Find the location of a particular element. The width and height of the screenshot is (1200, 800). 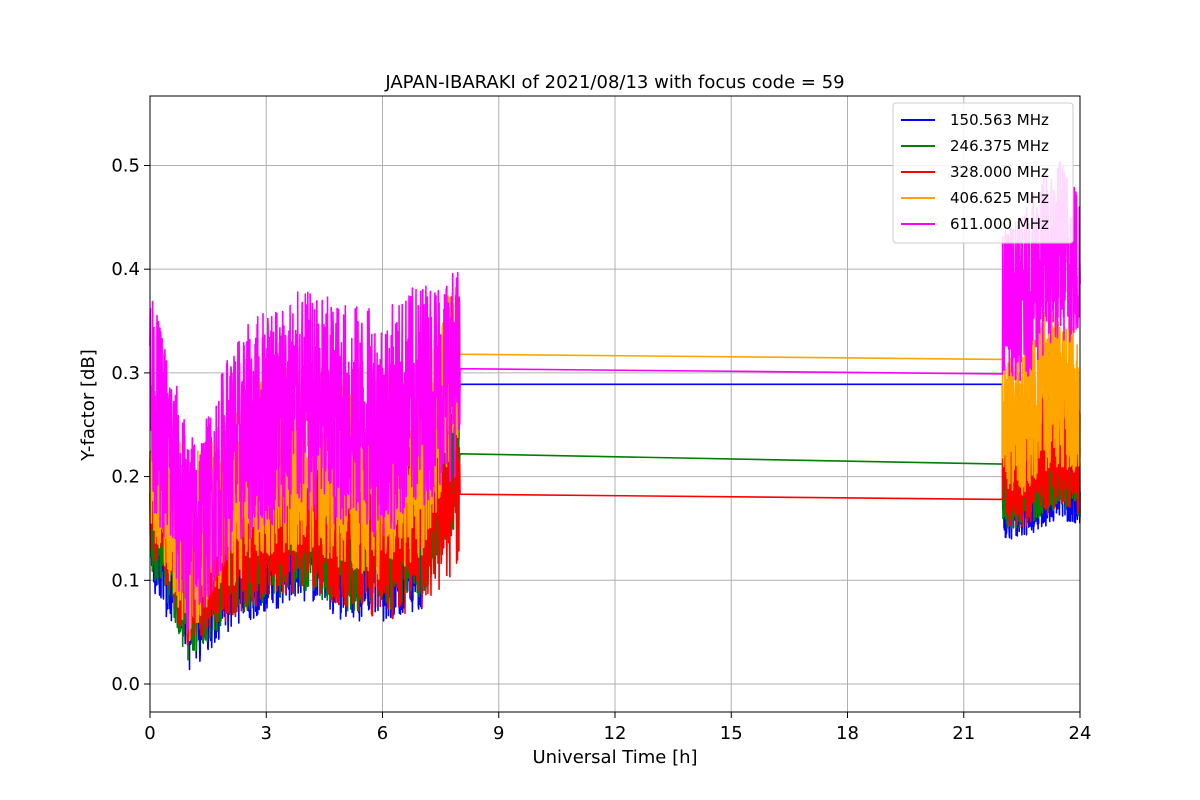

legend-box is located at coordinates (983, 173).